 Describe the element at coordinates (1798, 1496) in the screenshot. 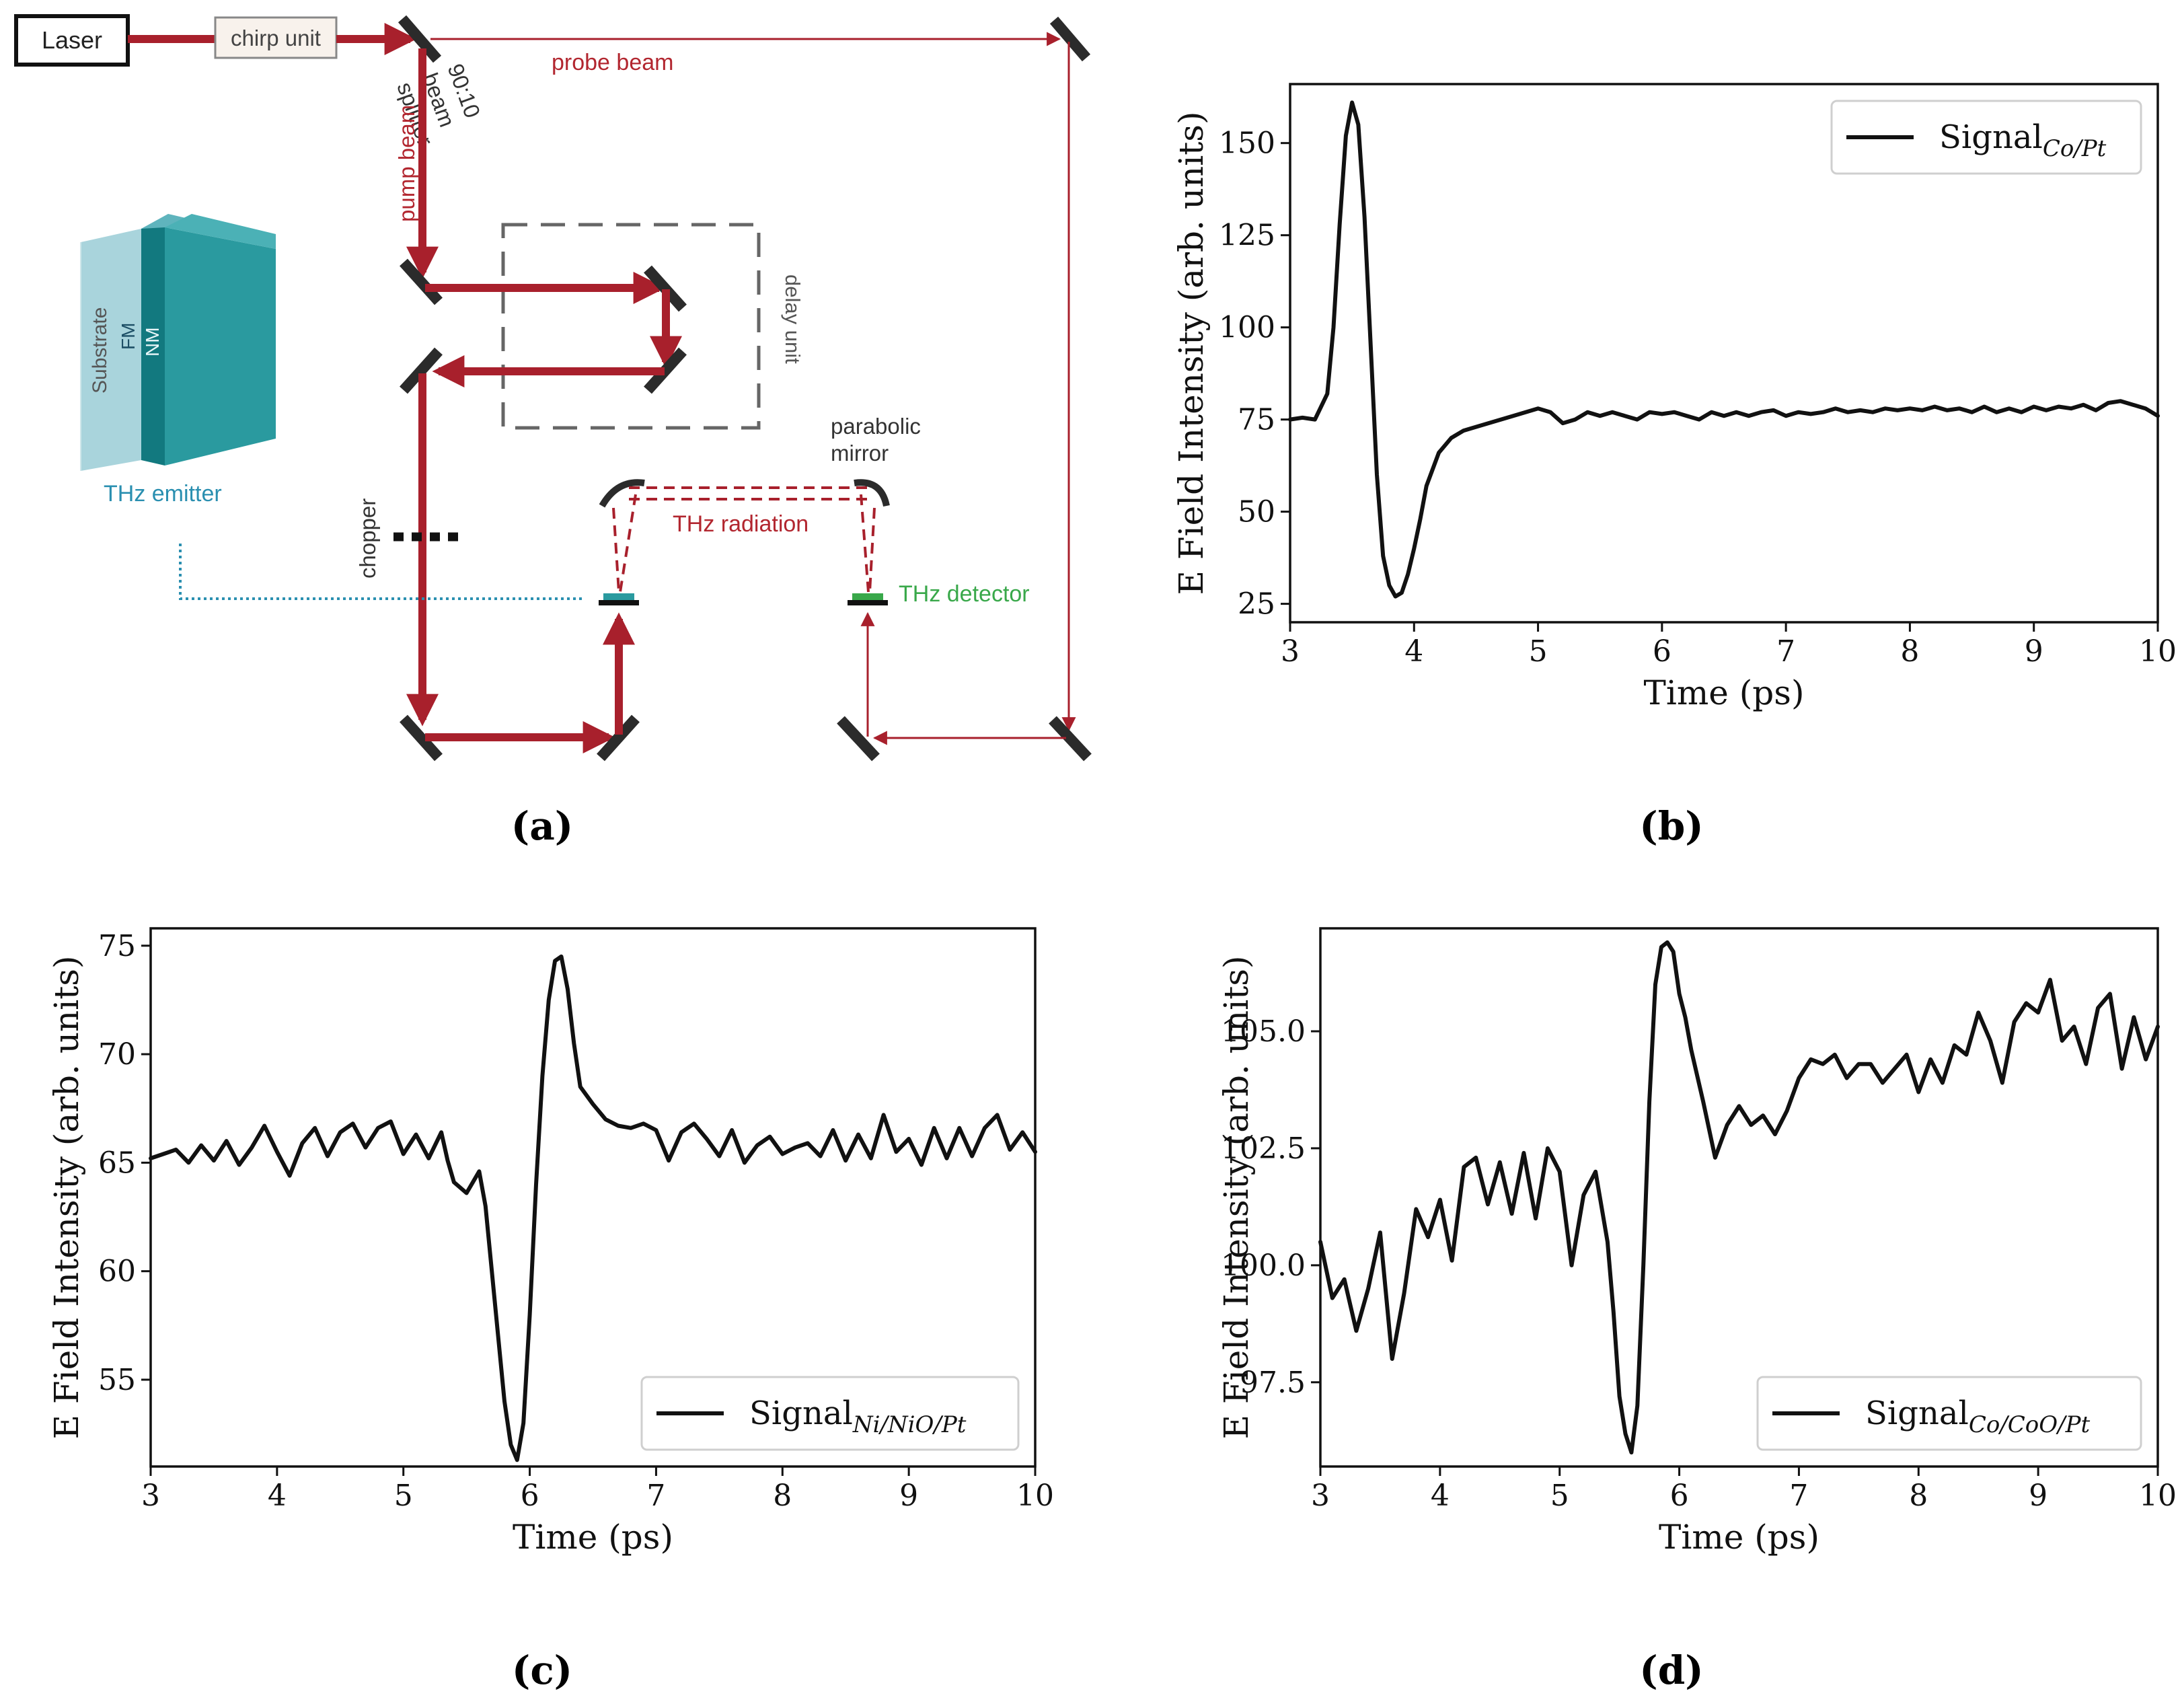

I see `x-tick-label-d-7: 7` at that location.